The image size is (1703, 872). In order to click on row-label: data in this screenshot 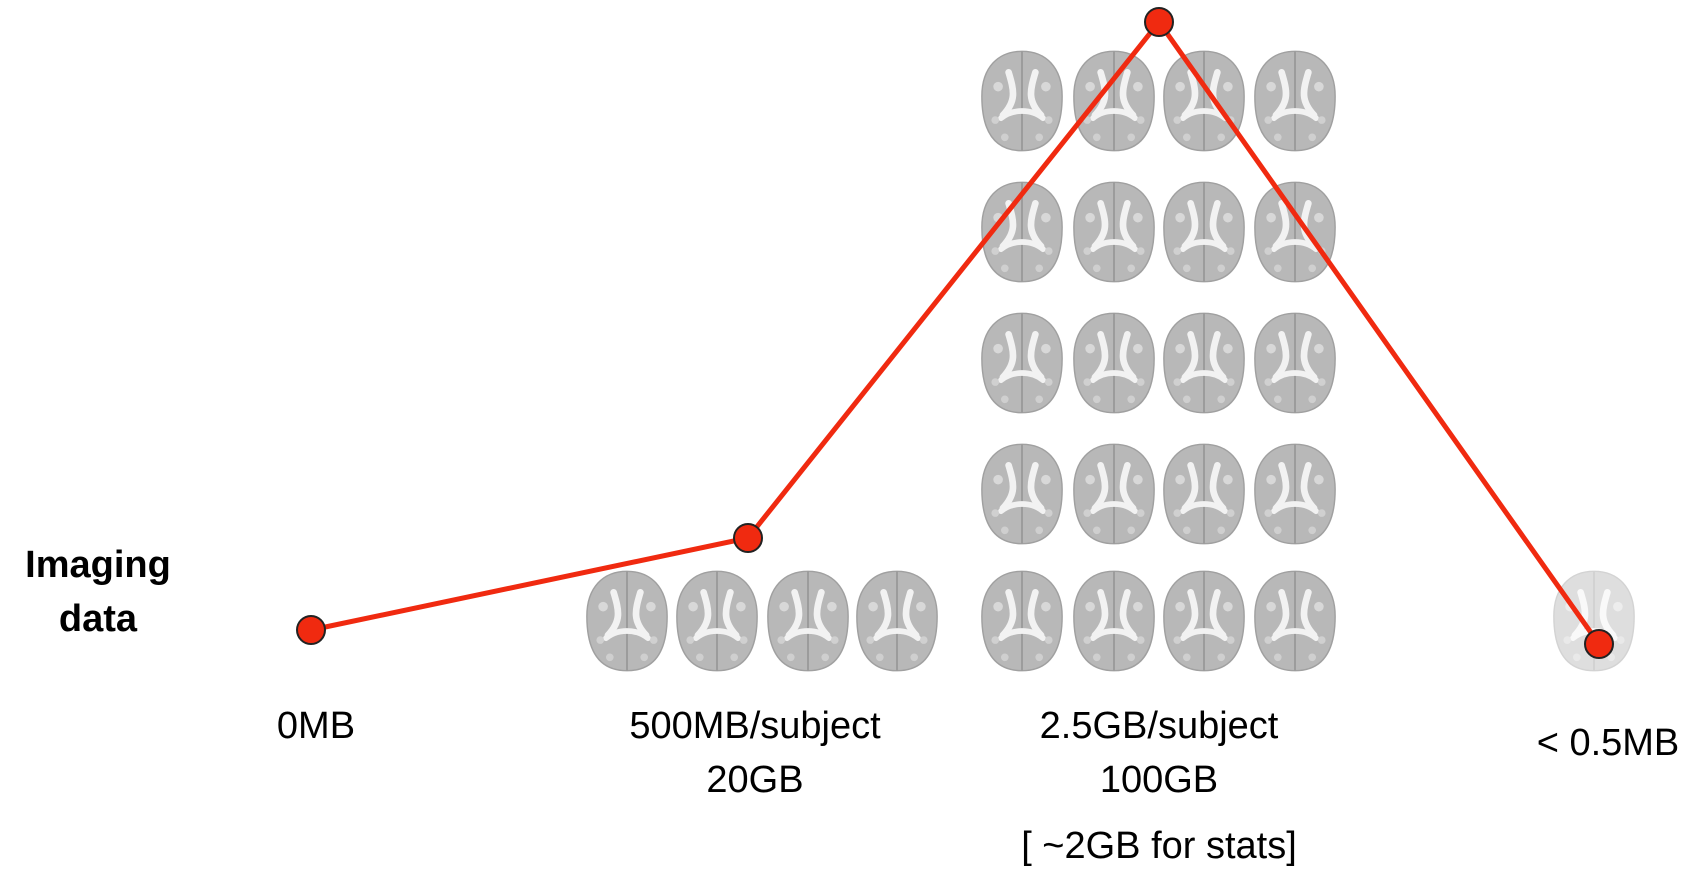, I will do `click(98, 619)`.